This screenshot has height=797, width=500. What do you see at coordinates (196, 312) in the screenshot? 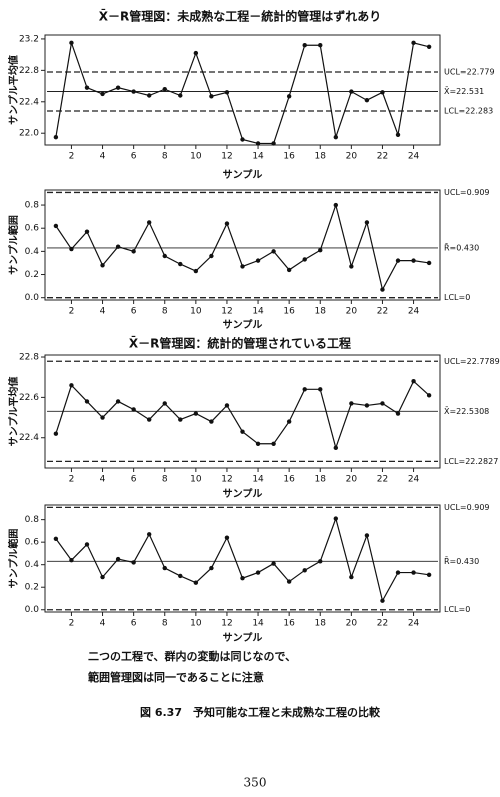
I see `x-tick-label: 10` at bounding box center [196, 312].